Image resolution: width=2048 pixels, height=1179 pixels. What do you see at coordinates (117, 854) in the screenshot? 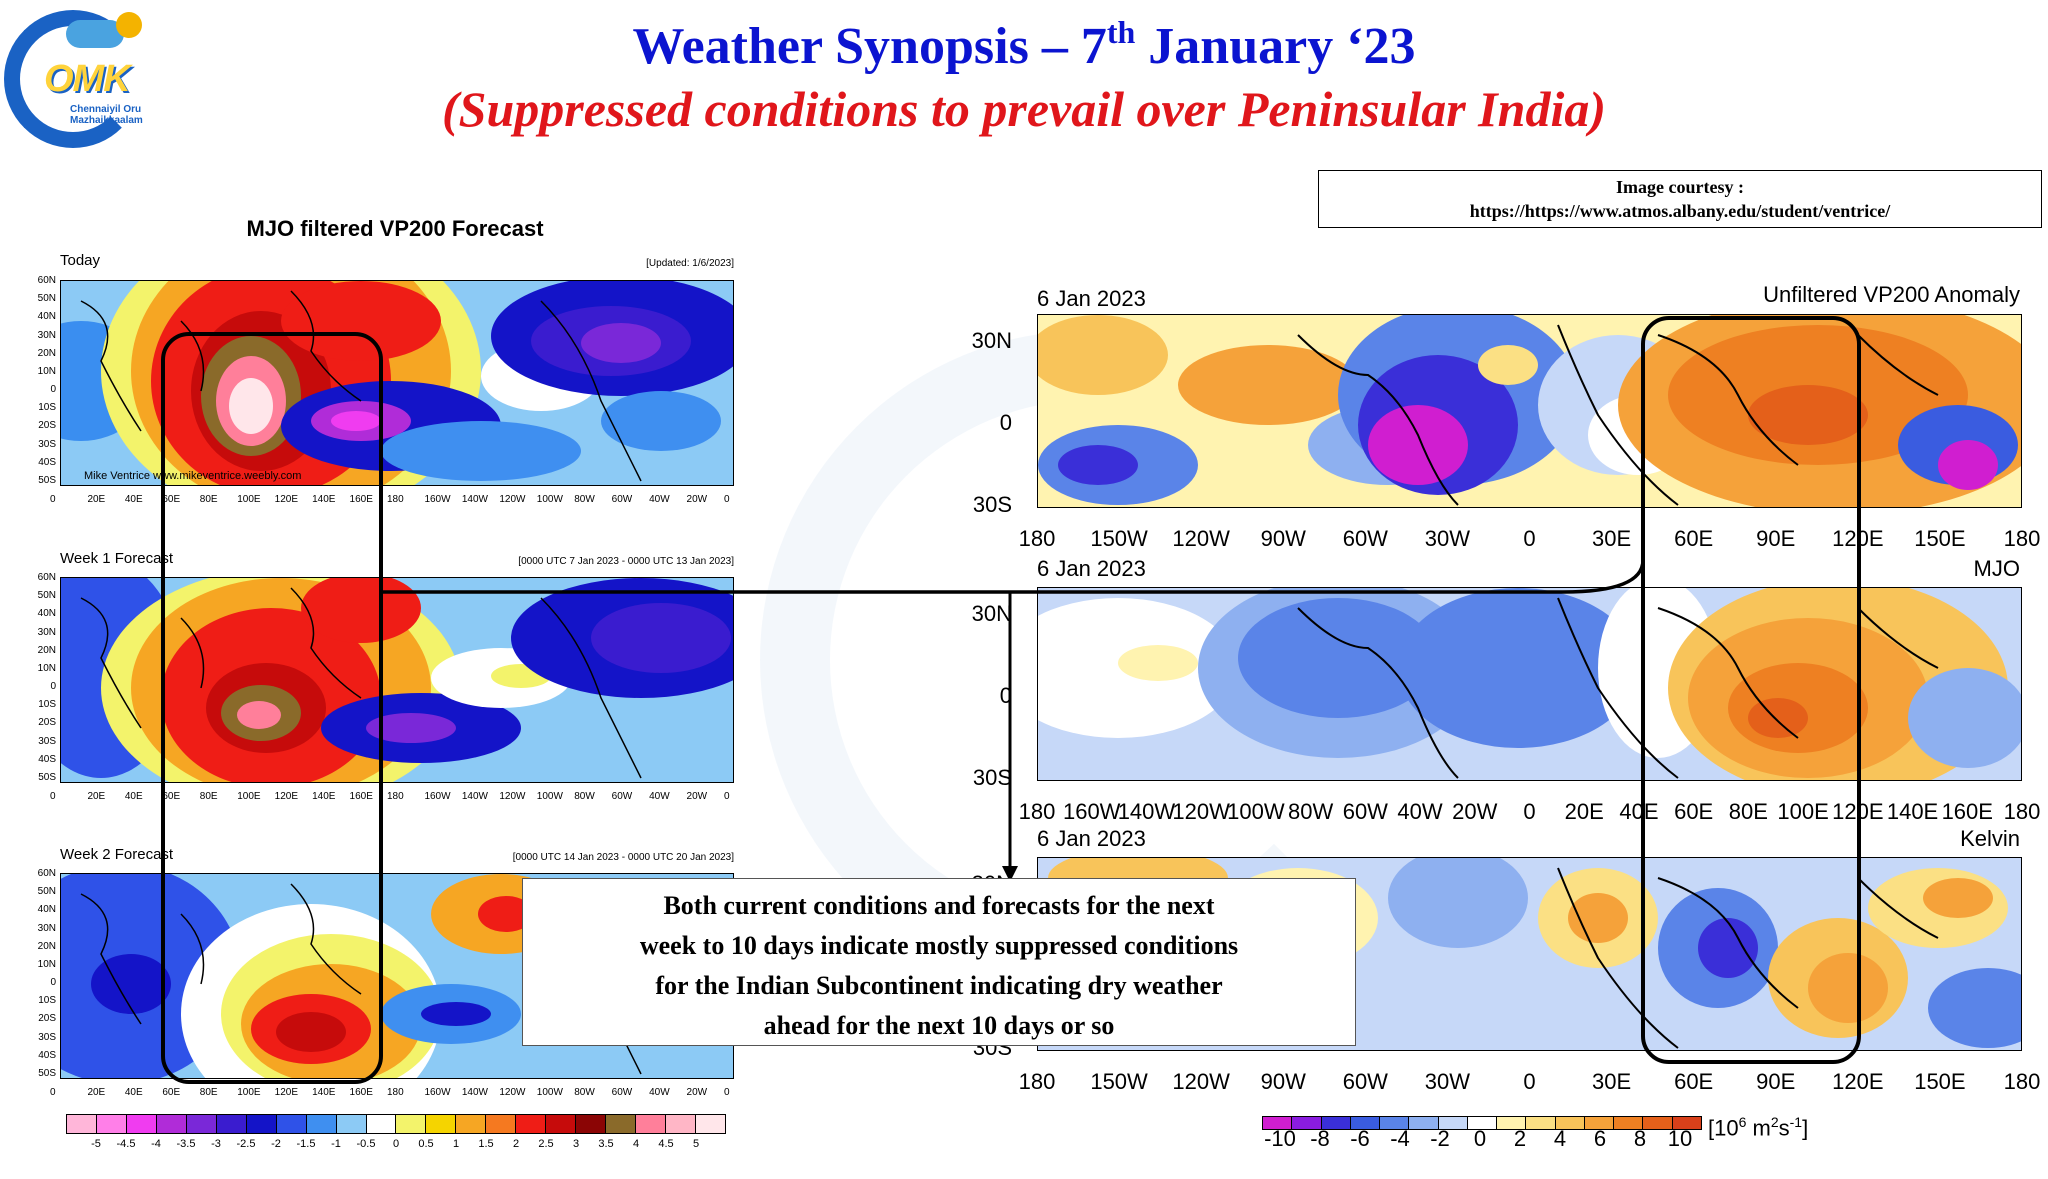
I see `map-label-week2: Week 2 Forecast` at bounding box center [117, 854].